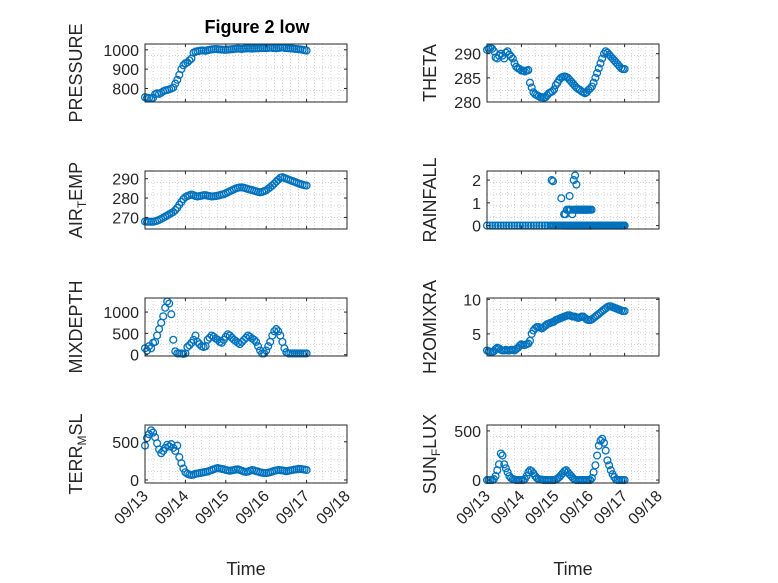 This screenshot has height=583, width=778. What do you see at coordinates (125, 199) in the screenshot?
I see `y-tick-label: 280` at bounding box center [125, 199].